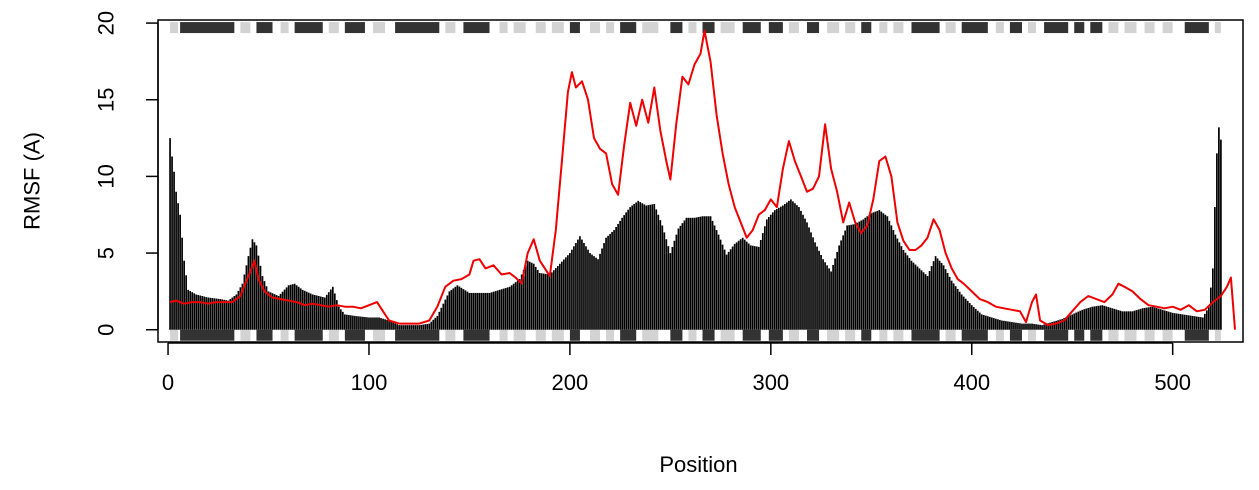 The width and height of the screenshot is (1259, 490). What do you see at coordinates (126, 173) in the screenshot?
I see `y-axis: 0 5 10 15 20` at bounding box center [126, 173].